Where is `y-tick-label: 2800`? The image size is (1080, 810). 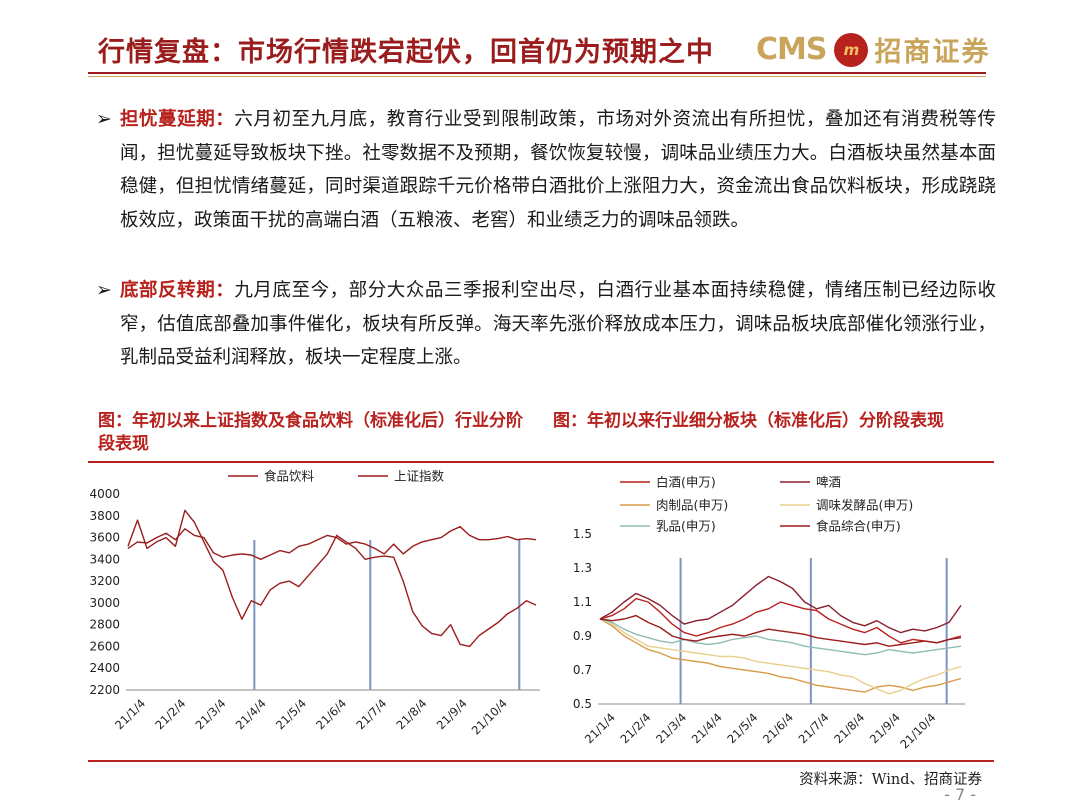
y-tick-label: 2800 is located at coordinates (104, 625).